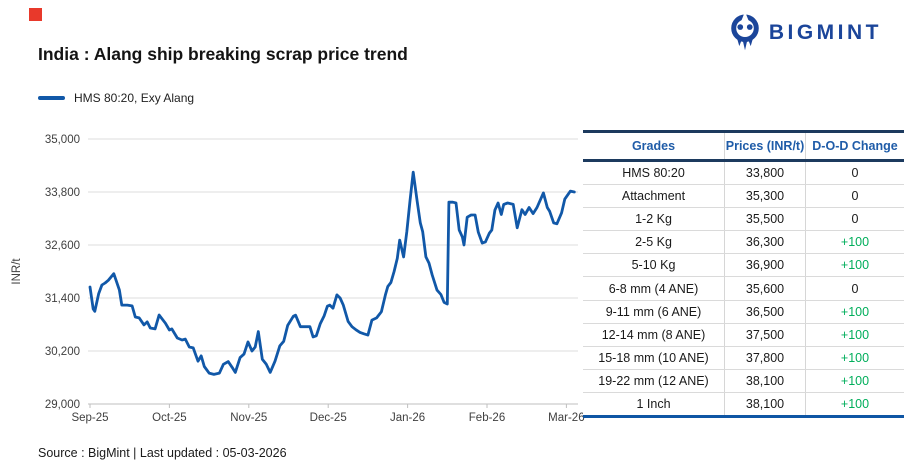 The height and width of the screenshot is (471, 904). Describe the element at coordinates (765, 146) in the screenshot. I see `column-header-prices: Prices (INR/t)` at that location.